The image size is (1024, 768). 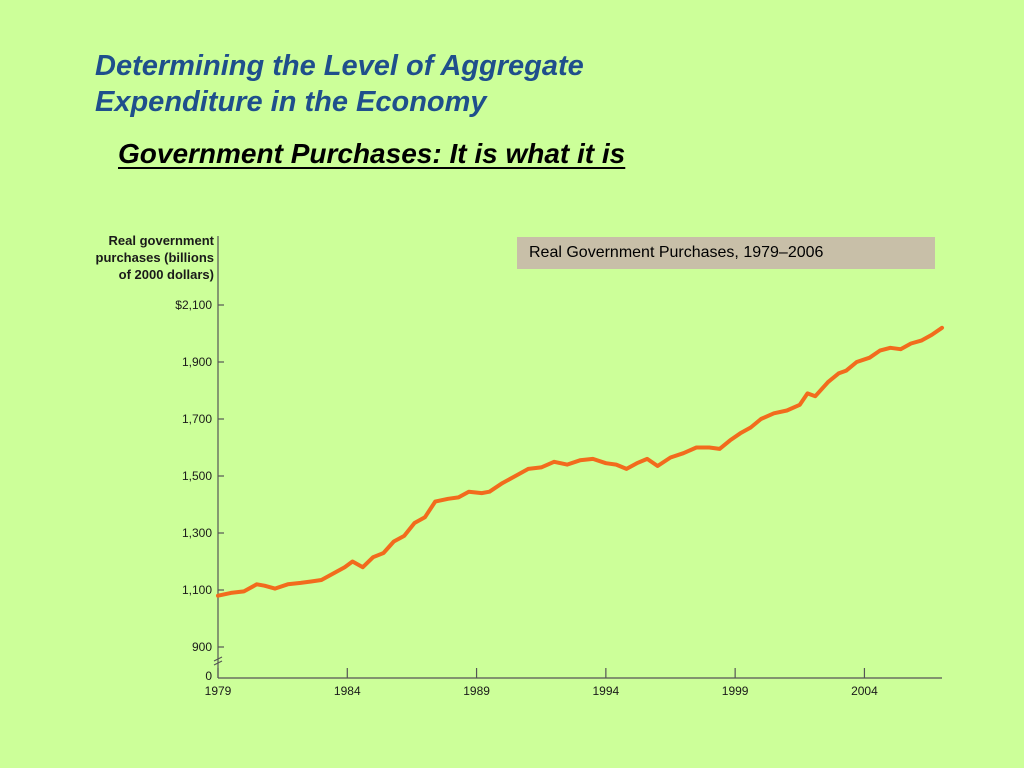 What do you see at coordinates (208, 676) in the screenshot?
I see `y-zero-label: 0` at bounding box center [208, 676].